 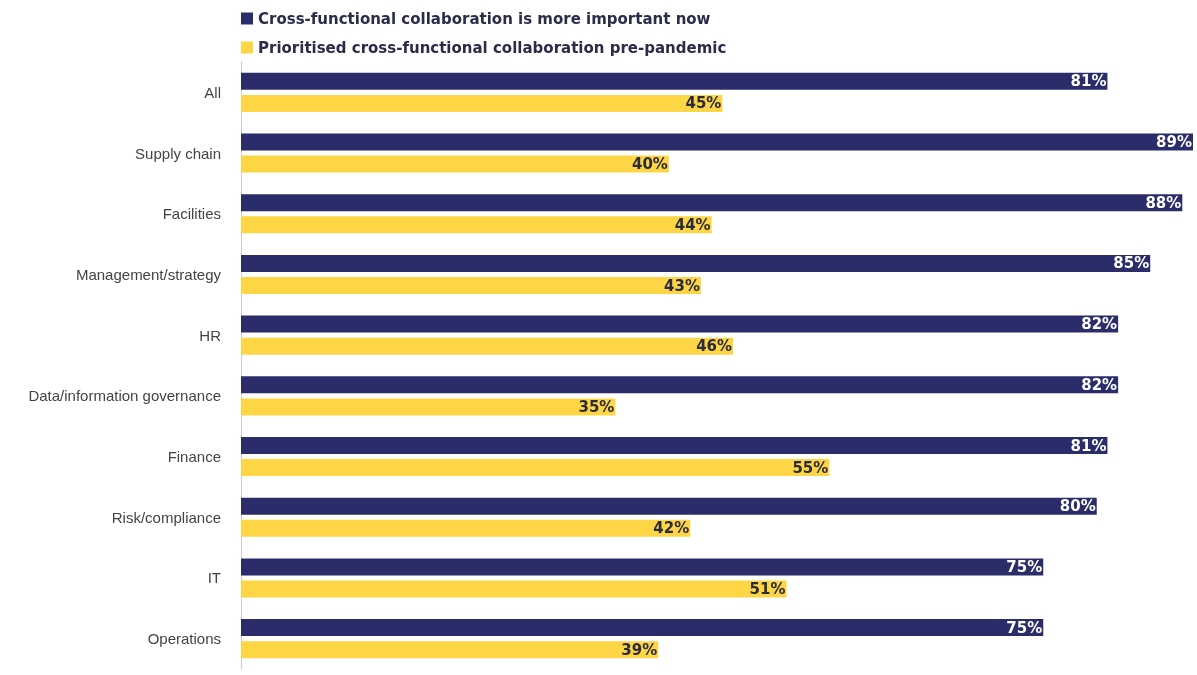 What do you see at coordinates (1077, 506) in the screenshot?
I see `data-label: 80%` at bounding box center [1077, 506].